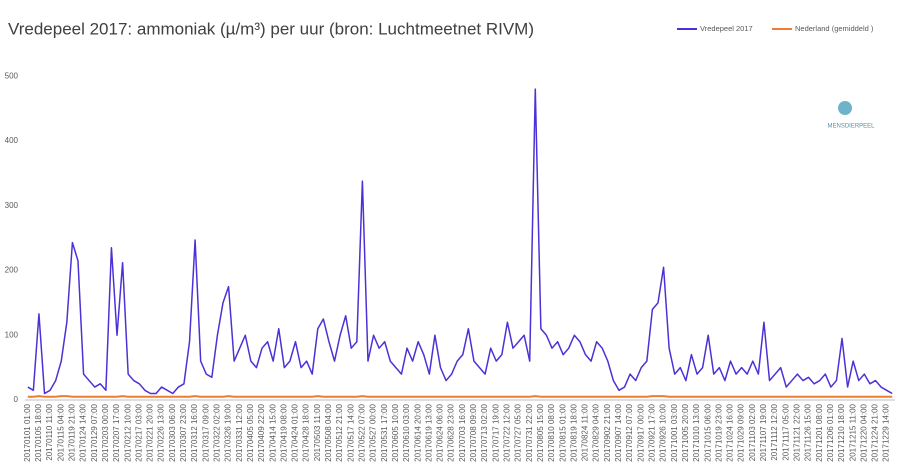  Describe the element at coordinates (663, 432) in the screenshot. I see `x-tick-label: 20170926 10:00` at that location.